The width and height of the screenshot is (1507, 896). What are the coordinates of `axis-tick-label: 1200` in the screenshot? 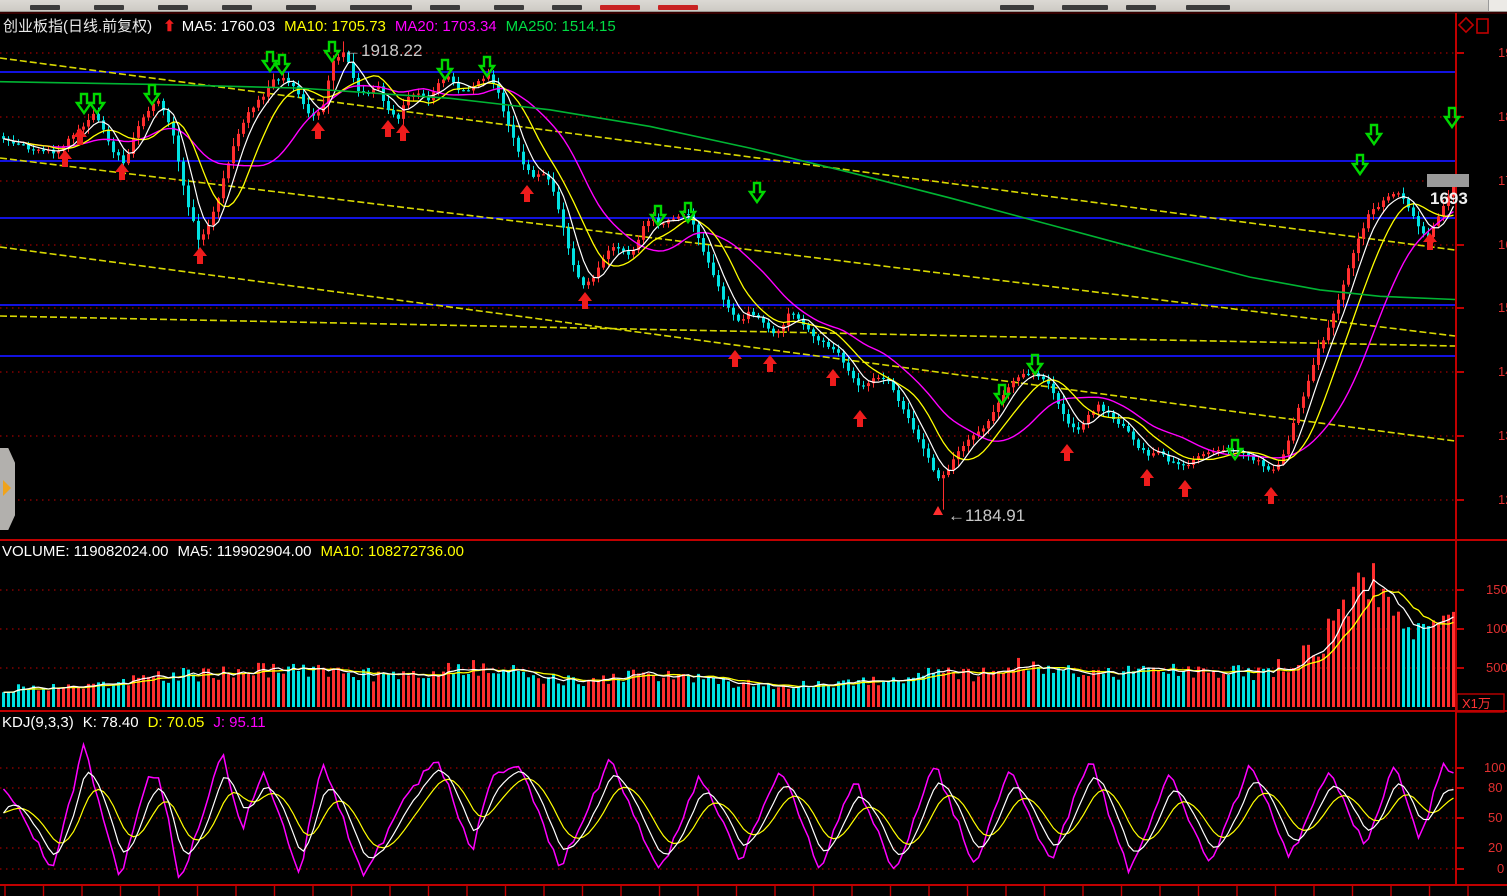 It's located at (1502, 499).